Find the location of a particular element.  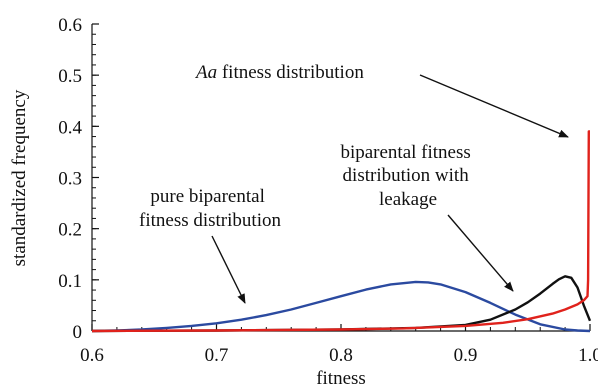

annotation-pure-line-2: fitness distribution is located at coordinates (210, 220).